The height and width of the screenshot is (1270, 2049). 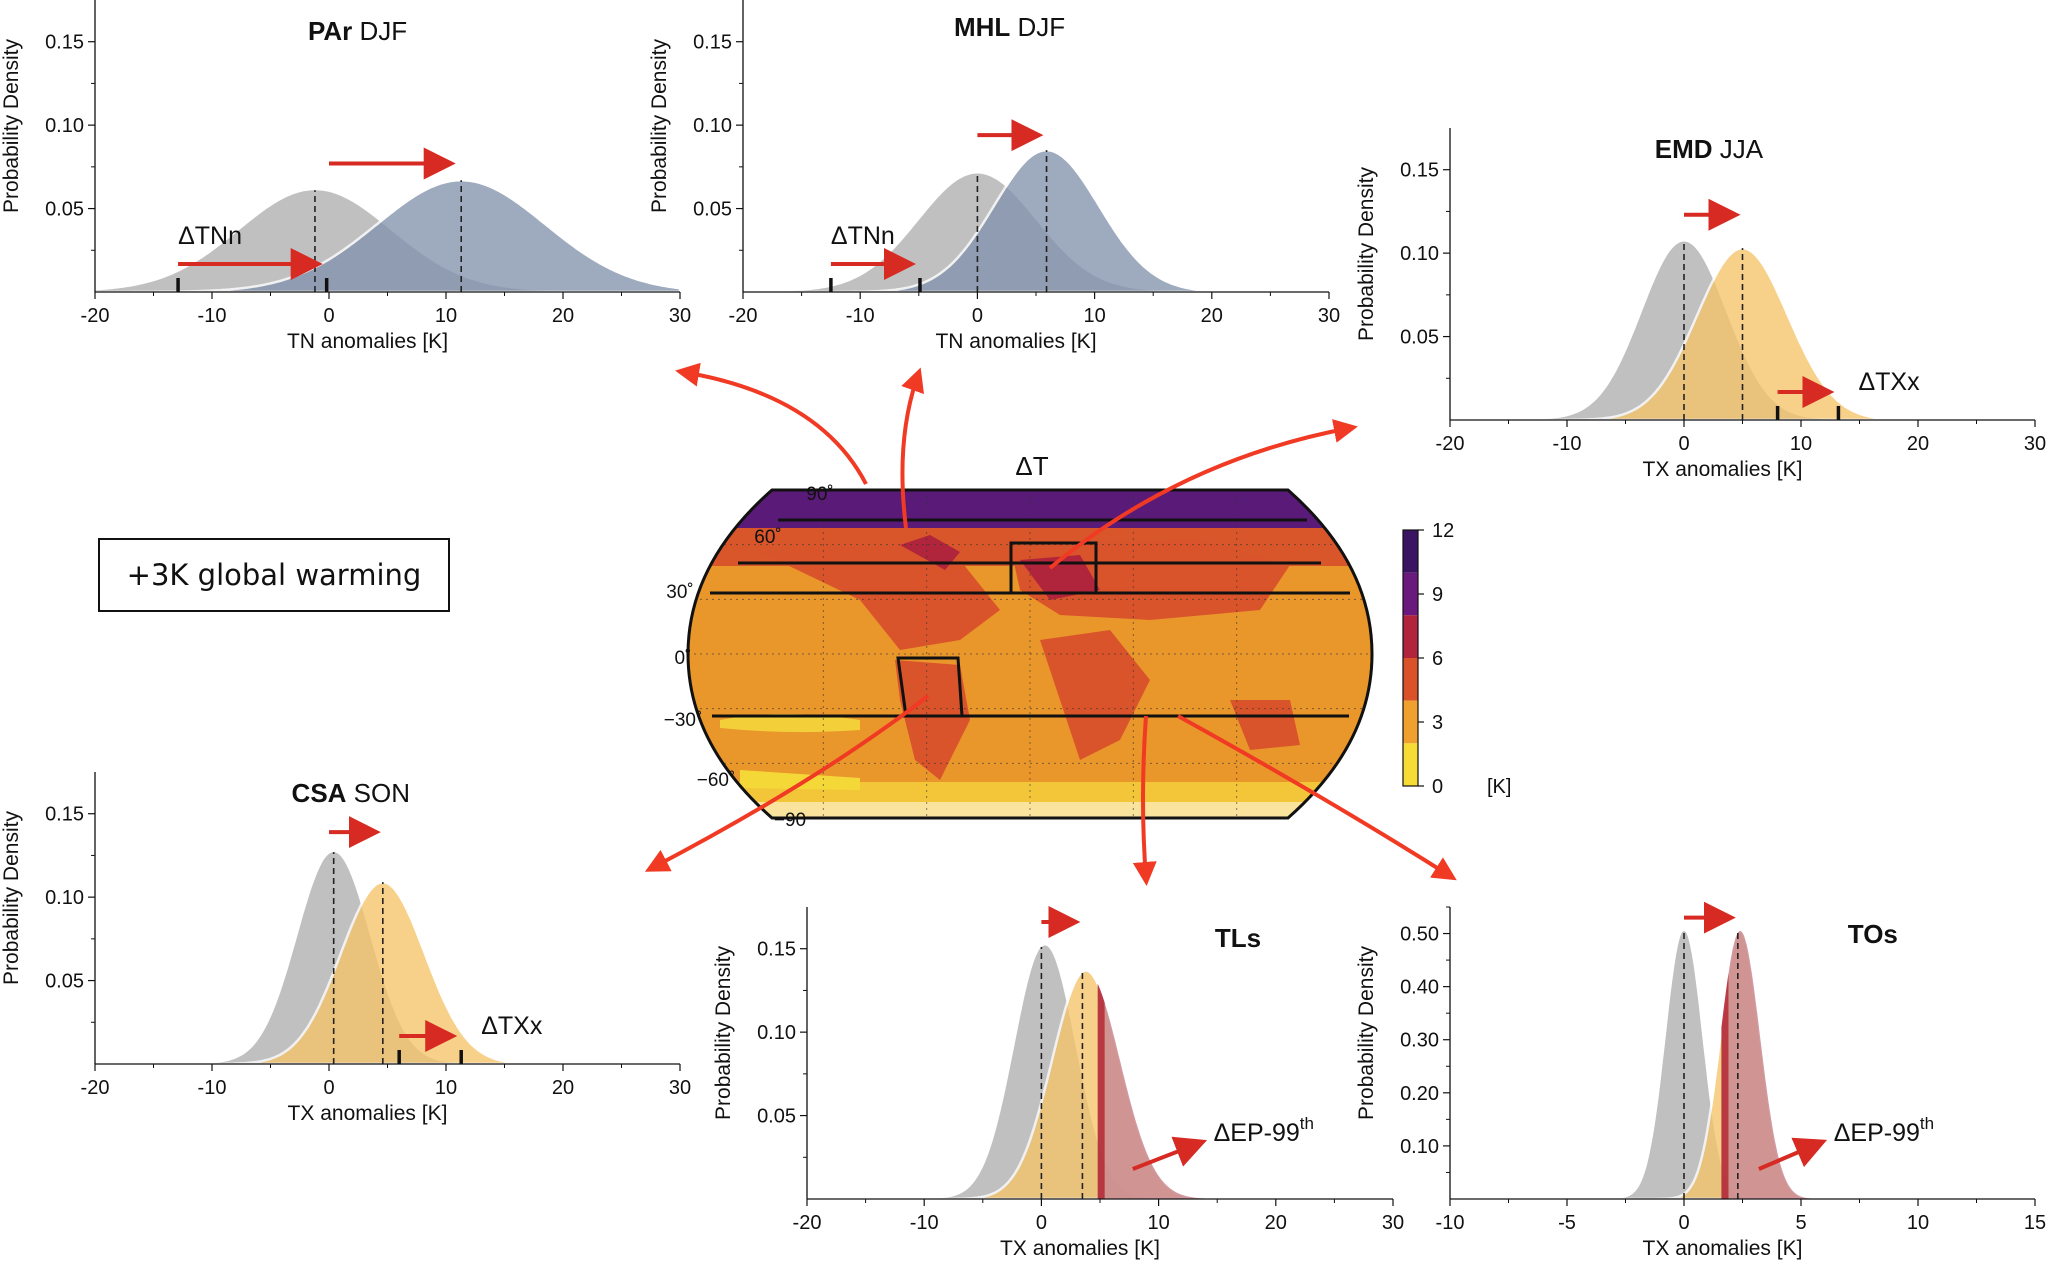 I want to click on region-box-emd, so click(x=1053, y=568).